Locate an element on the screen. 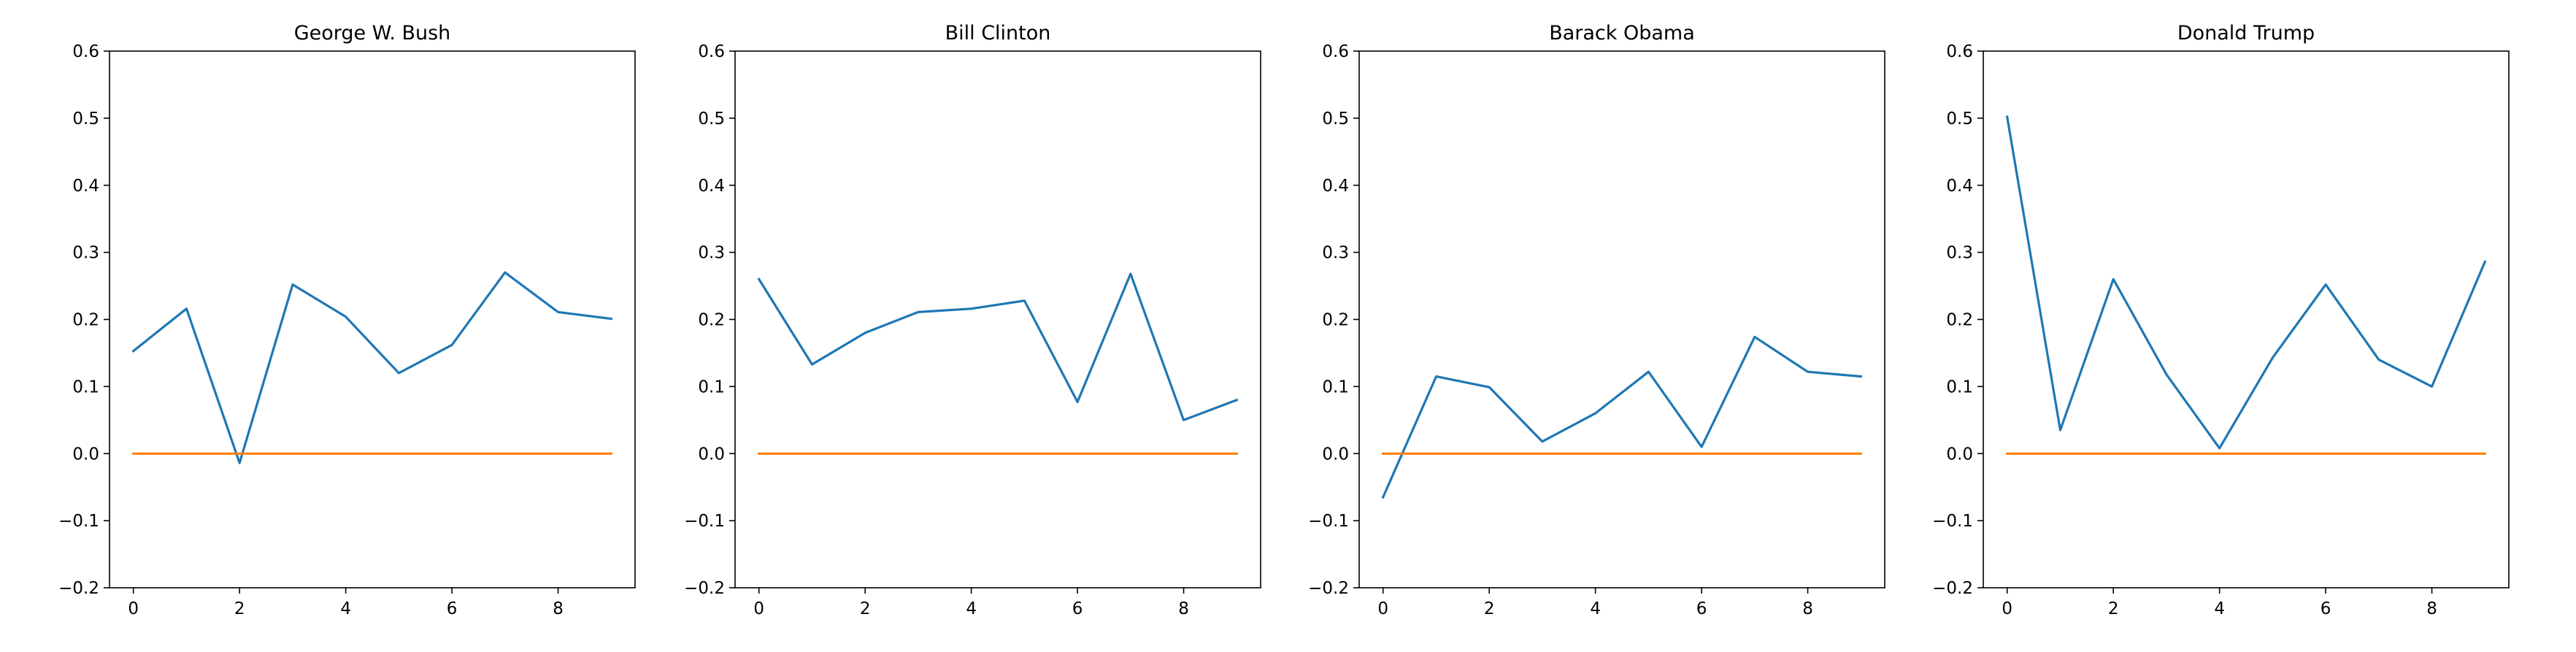  chart-title: Bill Clinton is located at coordinates (998, 33).